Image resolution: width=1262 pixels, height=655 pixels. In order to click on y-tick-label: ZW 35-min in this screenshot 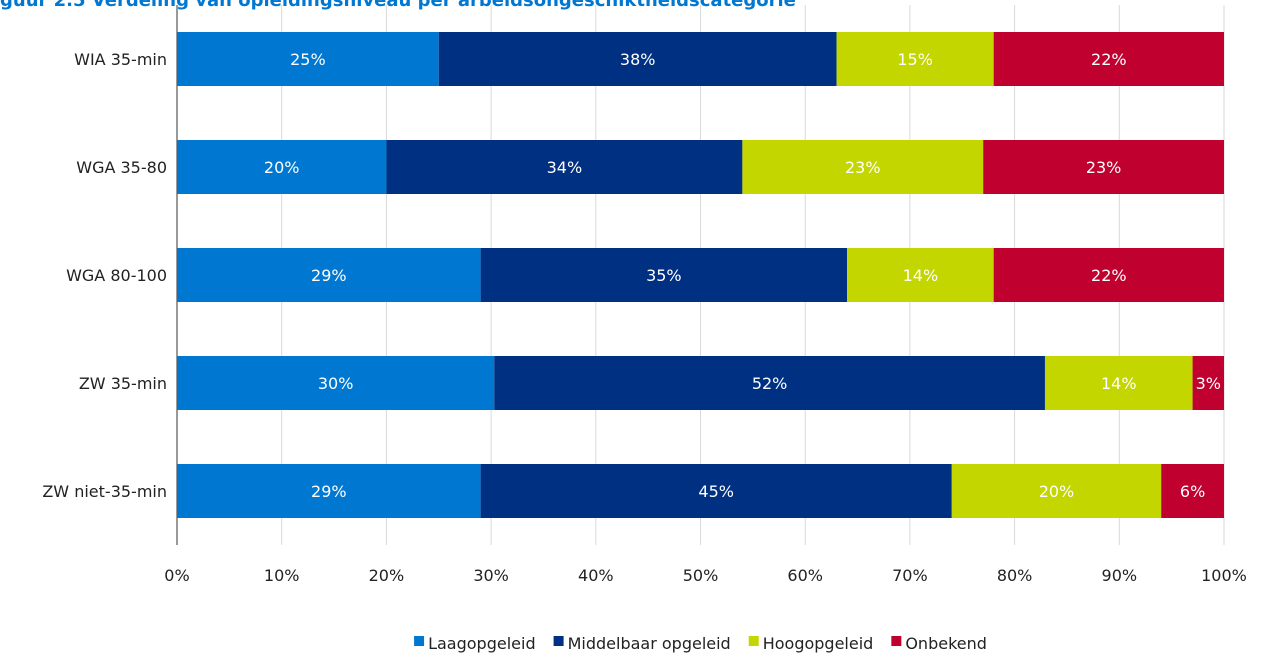, I will do `click(123, 383)`.